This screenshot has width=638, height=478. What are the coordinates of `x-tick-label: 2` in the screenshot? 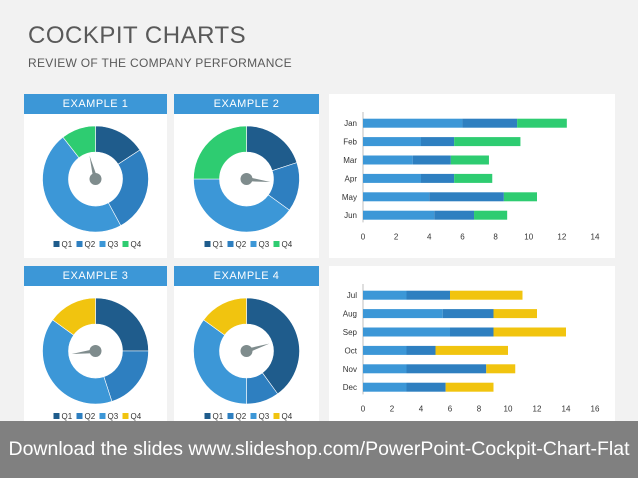 It's located at (396, 236).